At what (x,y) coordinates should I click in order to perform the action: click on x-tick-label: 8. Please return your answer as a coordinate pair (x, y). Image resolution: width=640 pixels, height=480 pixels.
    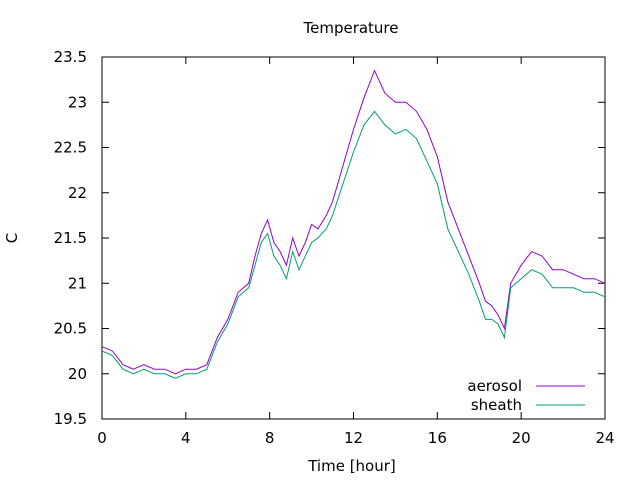
    Looking at the image, I should click on (270, 438).